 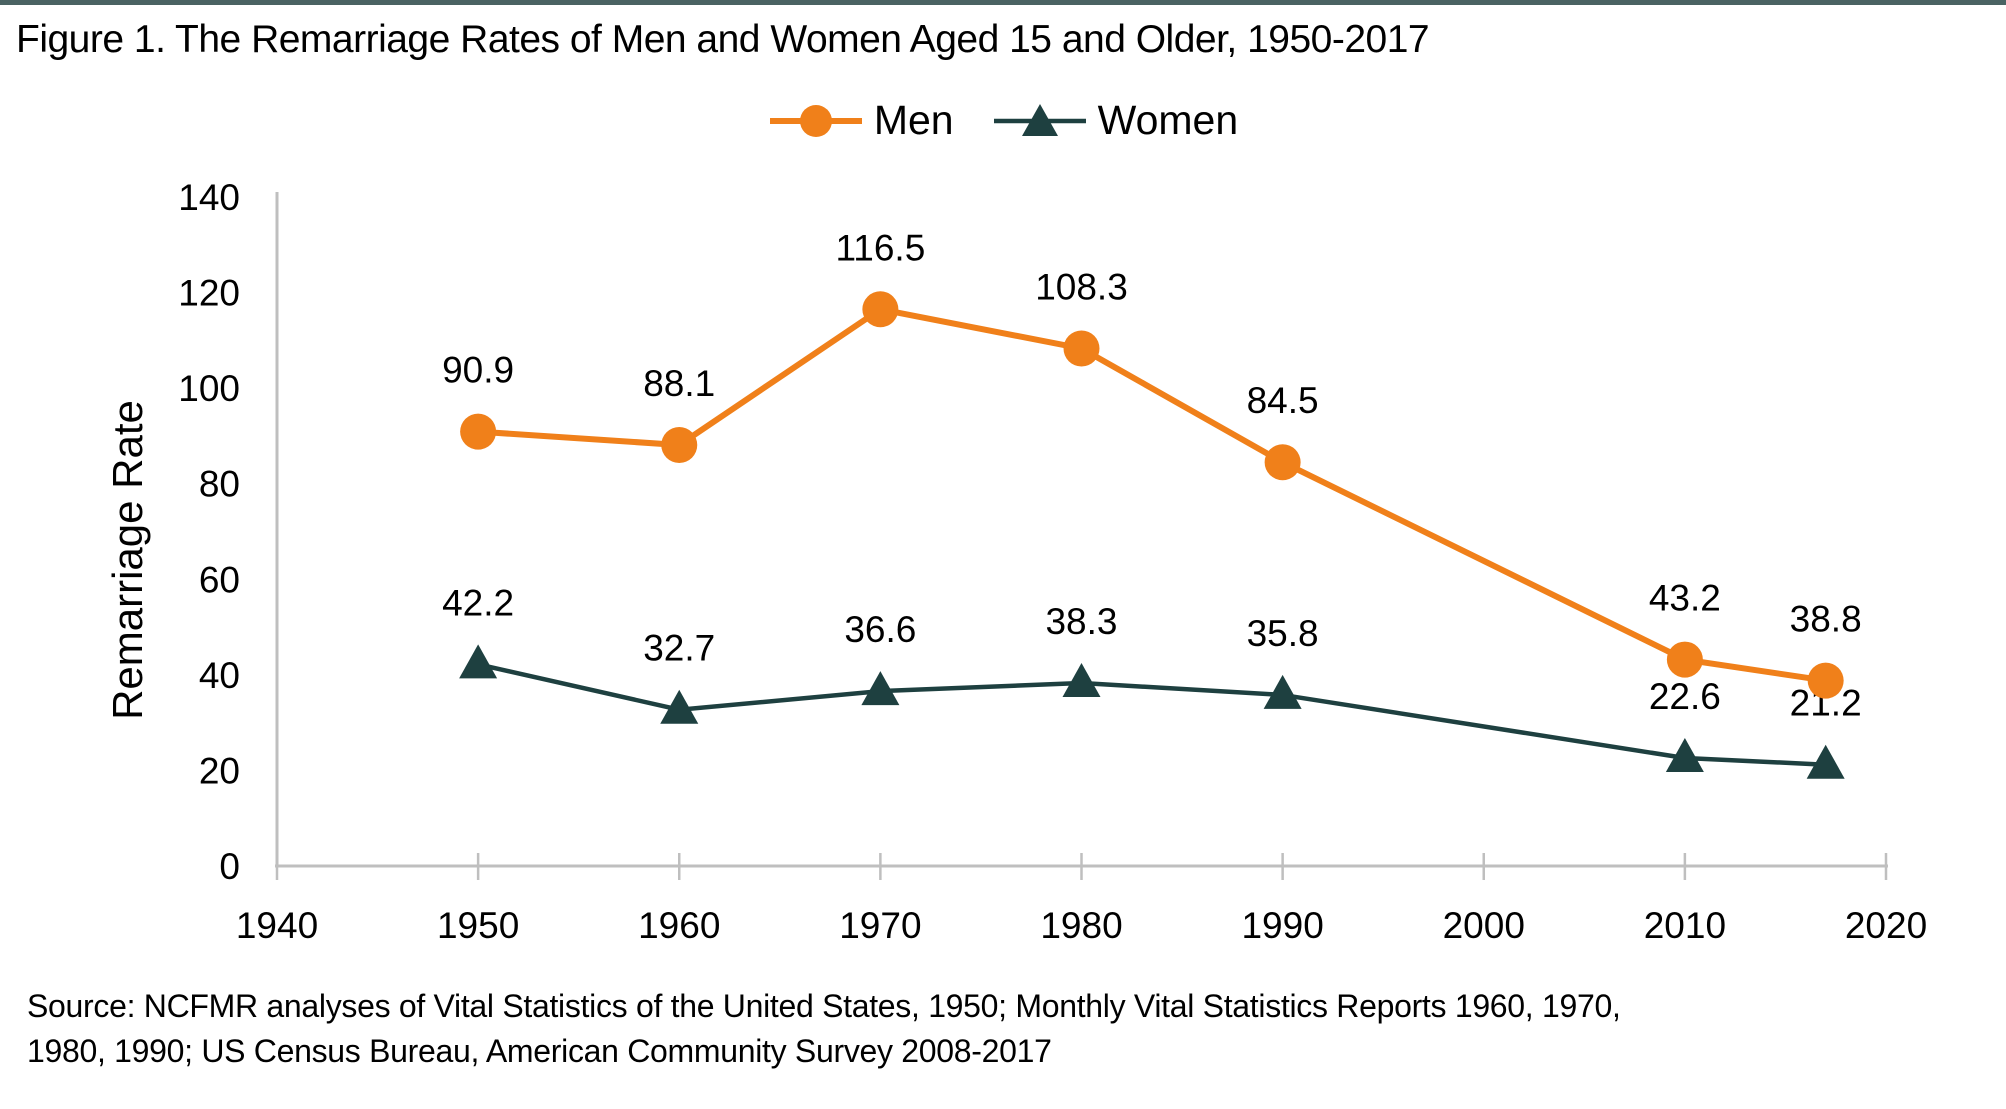 I want to click on men-marker-1990, so click(x=1282, y=462).